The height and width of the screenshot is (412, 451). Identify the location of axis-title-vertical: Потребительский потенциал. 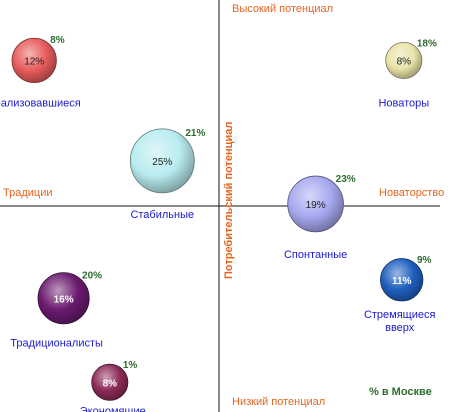
(229, 200).